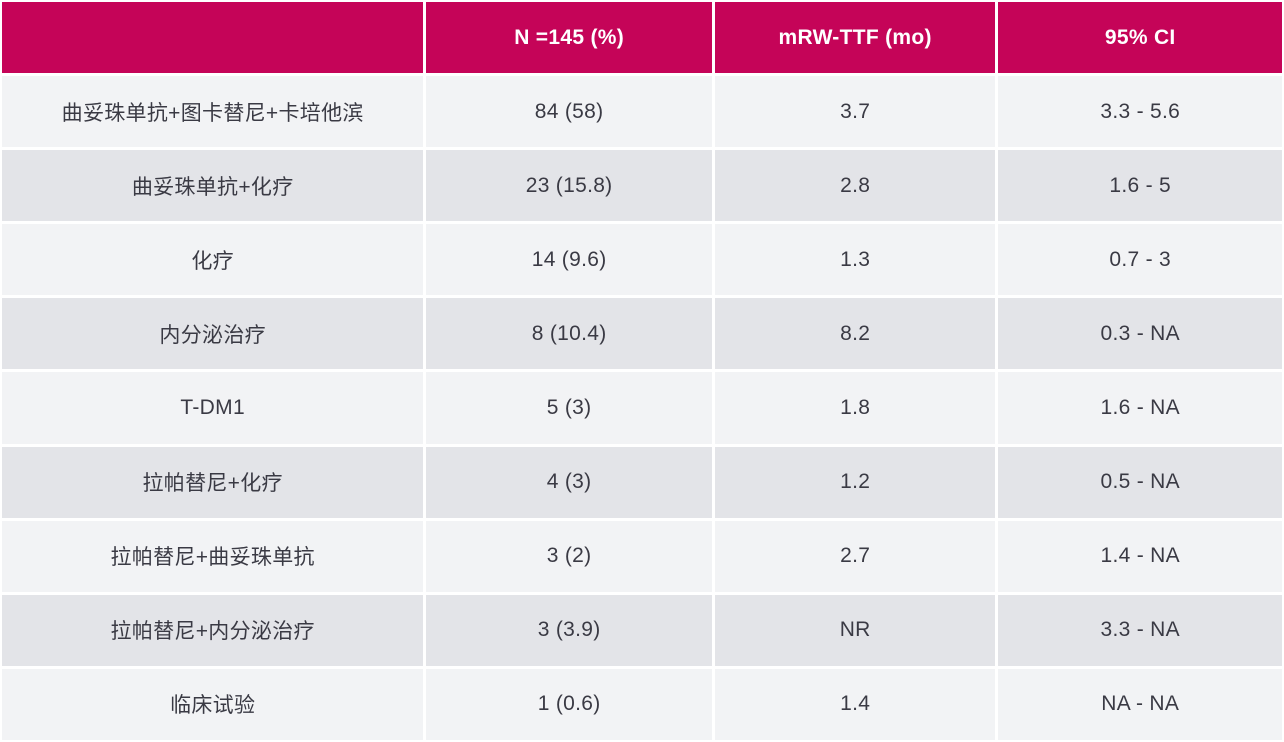 Image resolution: width=1284 pixels, height=742 pixels. Describe the element at coordinates (1140, 186) in the screenshot. I see `ci-value: 1.6 - 5` at that location.